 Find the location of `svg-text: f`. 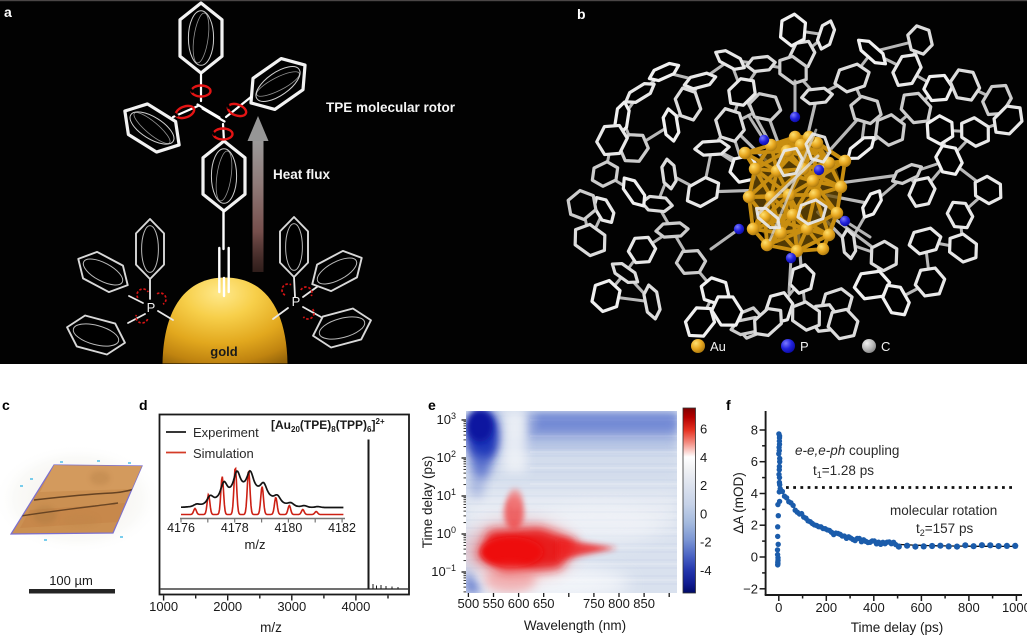

svg-text: f is located at coordinates (728, 405).